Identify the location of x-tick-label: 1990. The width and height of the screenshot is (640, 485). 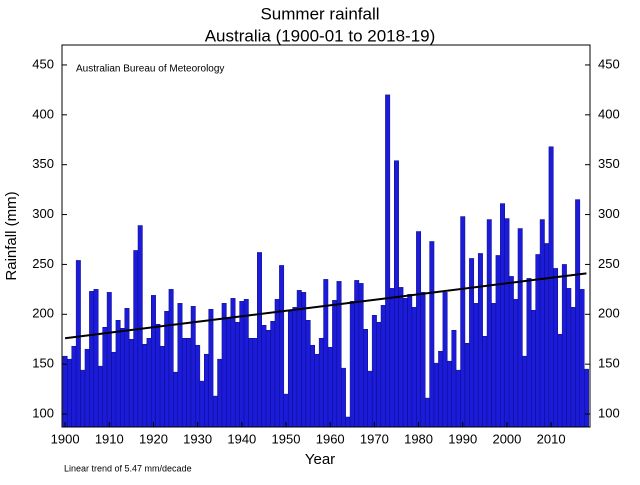
(462, 438).